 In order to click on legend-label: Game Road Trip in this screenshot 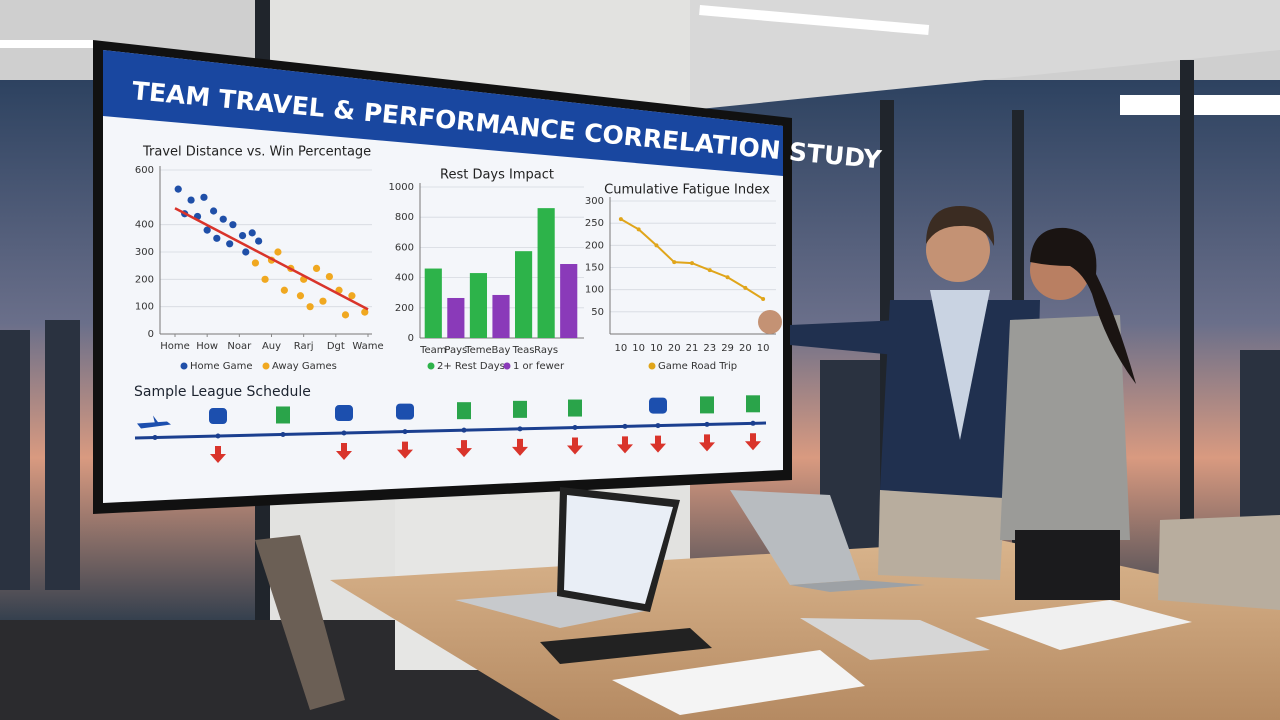, I will do `click(697, 366)`.